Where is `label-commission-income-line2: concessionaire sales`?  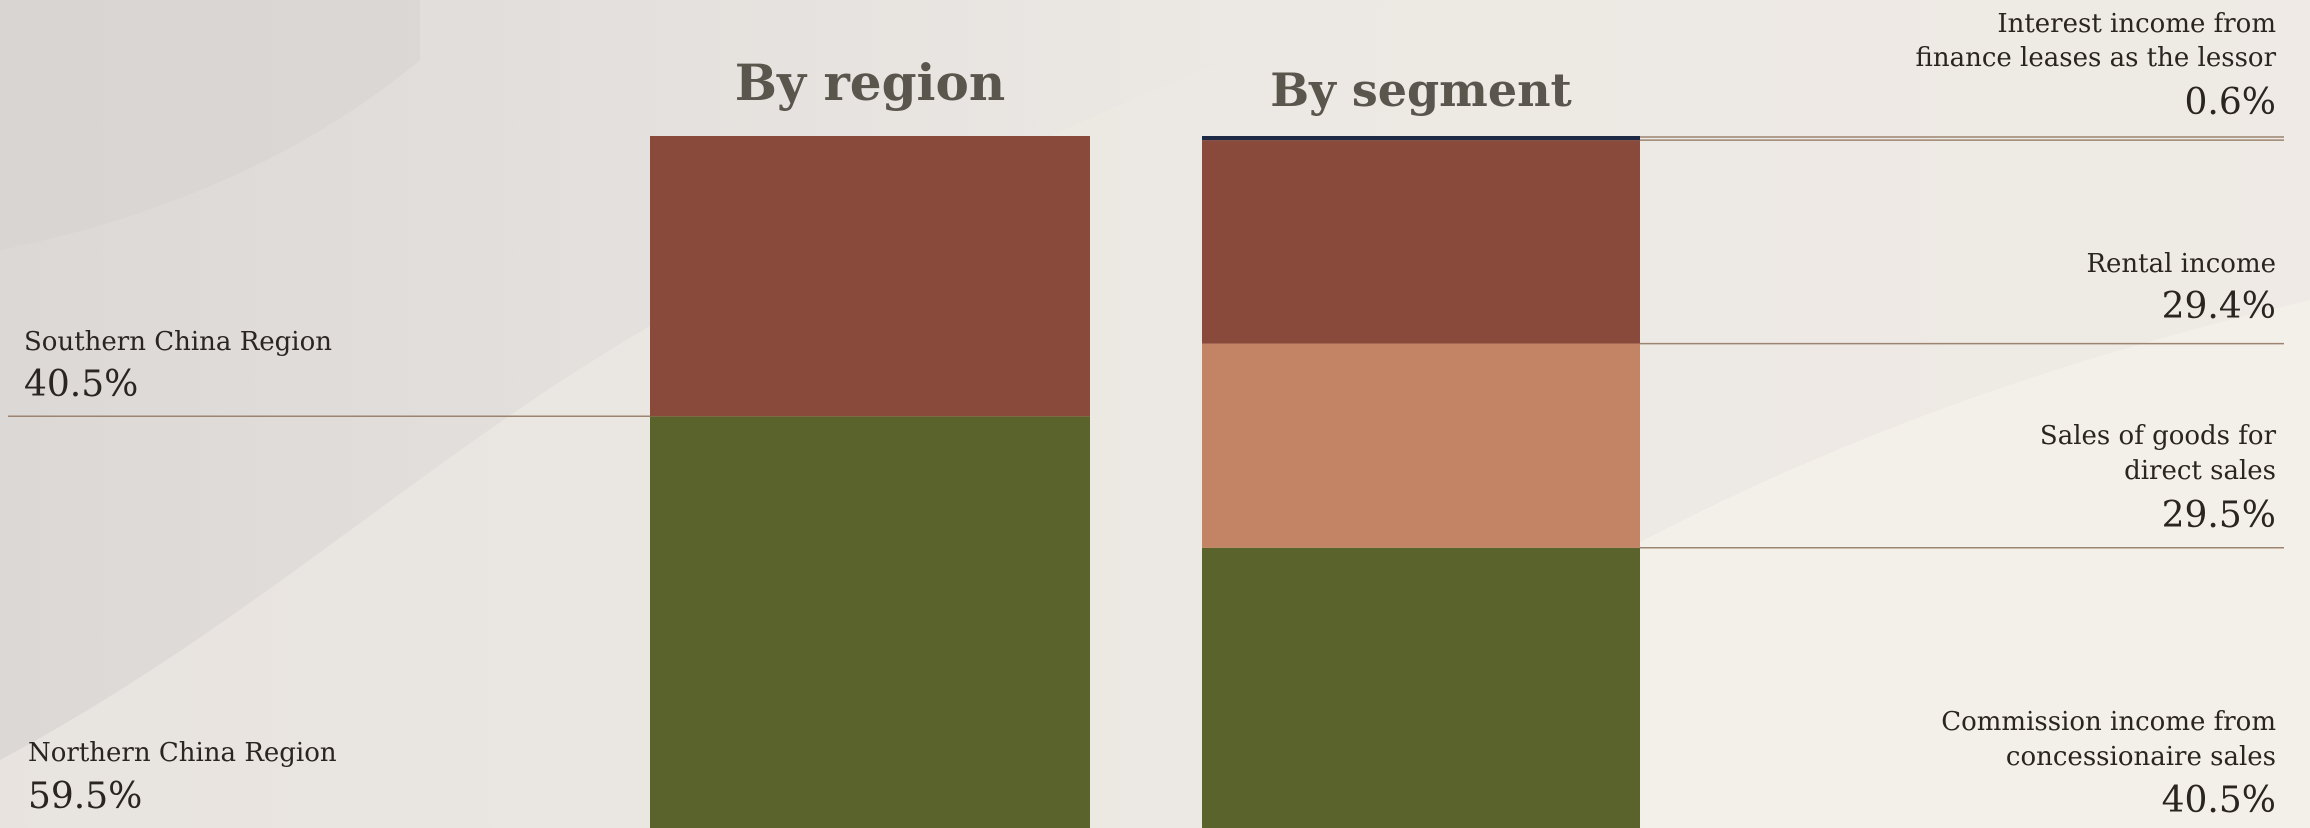
label-commission-income-line2: concessionaire sales is located at coordinates (2141, 757).